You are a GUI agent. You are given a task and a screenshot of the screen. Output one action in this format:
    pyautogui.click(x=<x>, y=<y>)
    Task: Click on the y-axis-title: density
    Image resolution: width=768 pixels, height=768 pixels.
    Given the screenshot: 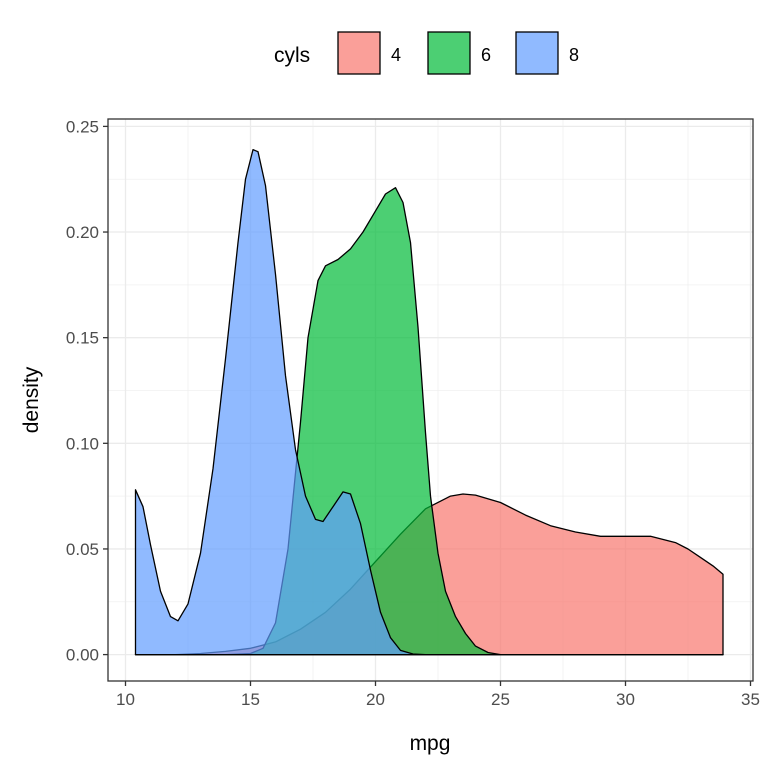 What is the action you would take?
    pyautogui.click(x=31, y=399)
    